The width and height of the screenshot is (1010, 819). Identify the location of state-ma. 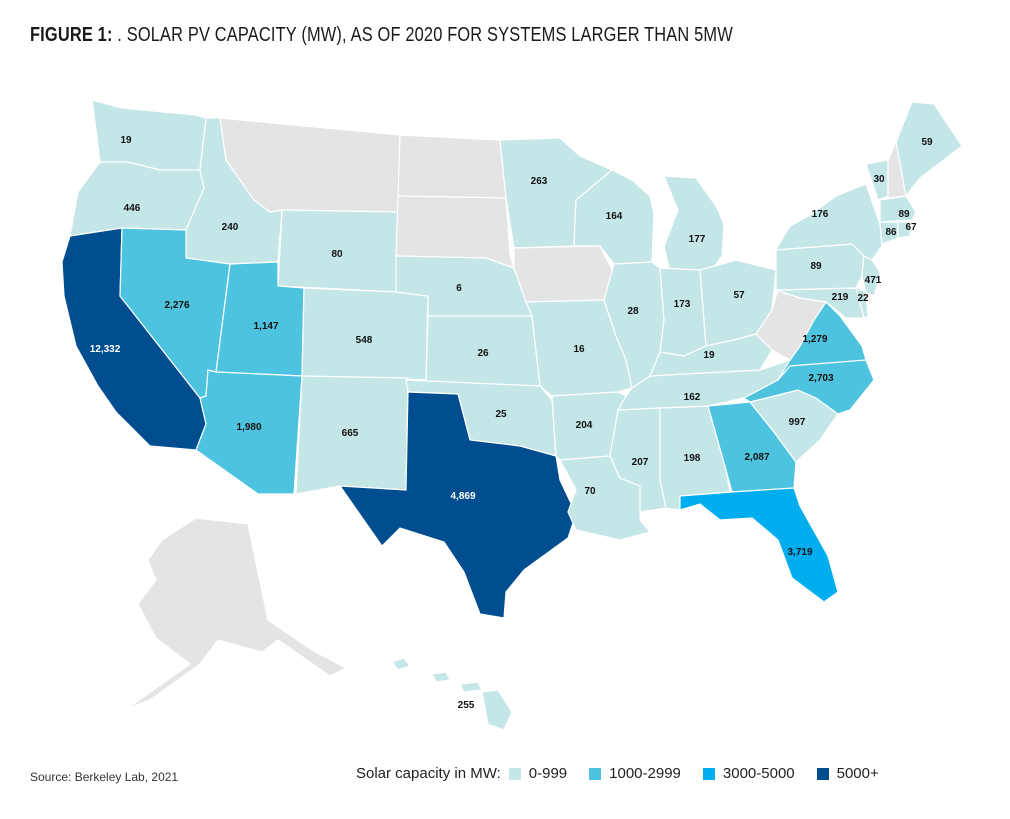
(898, 209).